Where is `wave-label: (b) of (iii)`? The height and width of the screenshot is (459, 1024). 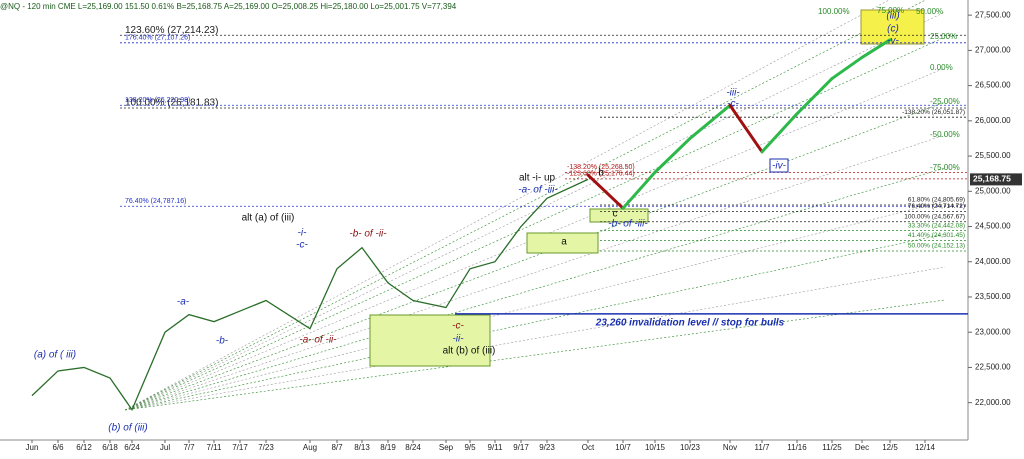
wave-label: (b) of (iii) is located at coordinates (127, 428).